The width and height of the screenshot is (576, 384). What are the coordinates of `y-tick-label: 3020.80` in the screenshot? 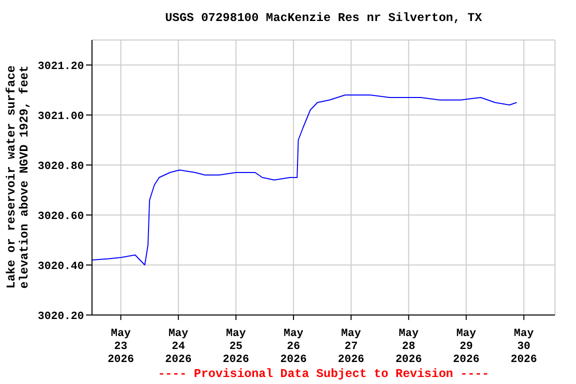 It's located at (61, 166).